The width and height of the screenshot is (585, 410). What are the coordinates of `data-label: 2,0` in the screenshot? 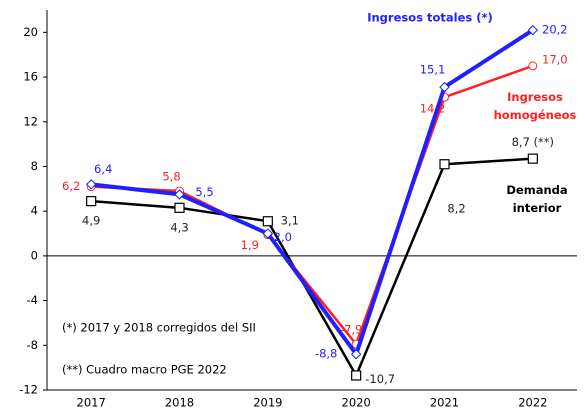 It's located at (283, 237).